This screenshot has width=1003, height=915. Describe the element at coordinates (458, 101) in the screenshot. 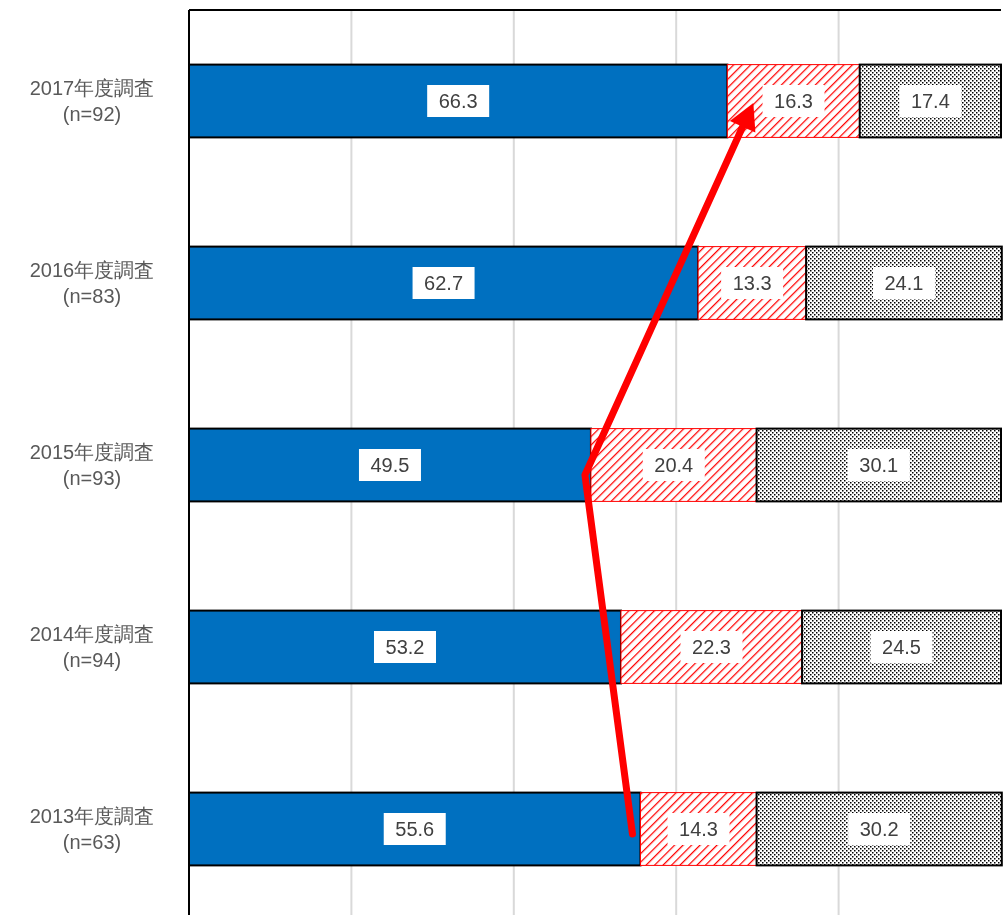

I see `data-label: 66.3` at that location.